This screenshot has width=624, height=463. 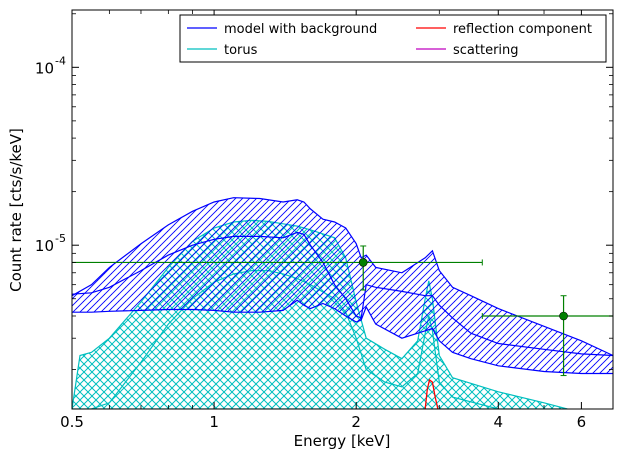 What do you see at coordinates (241, 50) in the screenshot?
I see `legend-label-torus: torus` at bounding box center [241, 50].